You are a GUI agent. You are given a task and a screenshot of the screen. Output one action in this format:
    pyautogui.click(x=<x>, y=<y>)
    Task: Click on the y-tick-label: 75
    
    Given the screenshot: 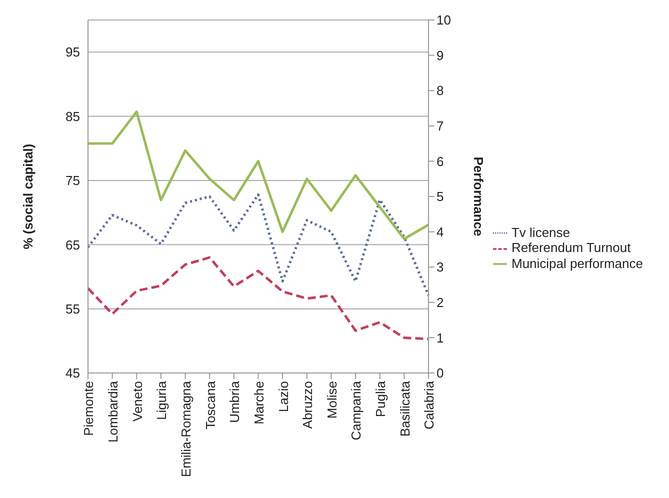 What is the action you would take?
    pyautogui.click(x=73, y=180)
    